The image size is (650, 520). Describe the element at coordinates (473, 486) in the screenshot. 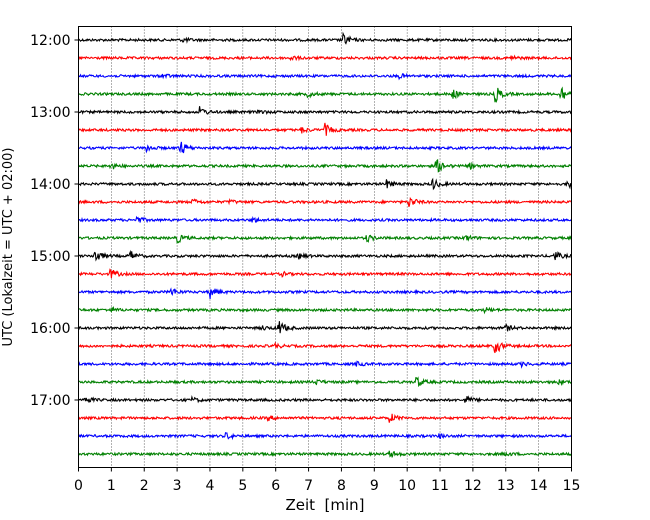

I see `x-tick-label: 12` at that location.